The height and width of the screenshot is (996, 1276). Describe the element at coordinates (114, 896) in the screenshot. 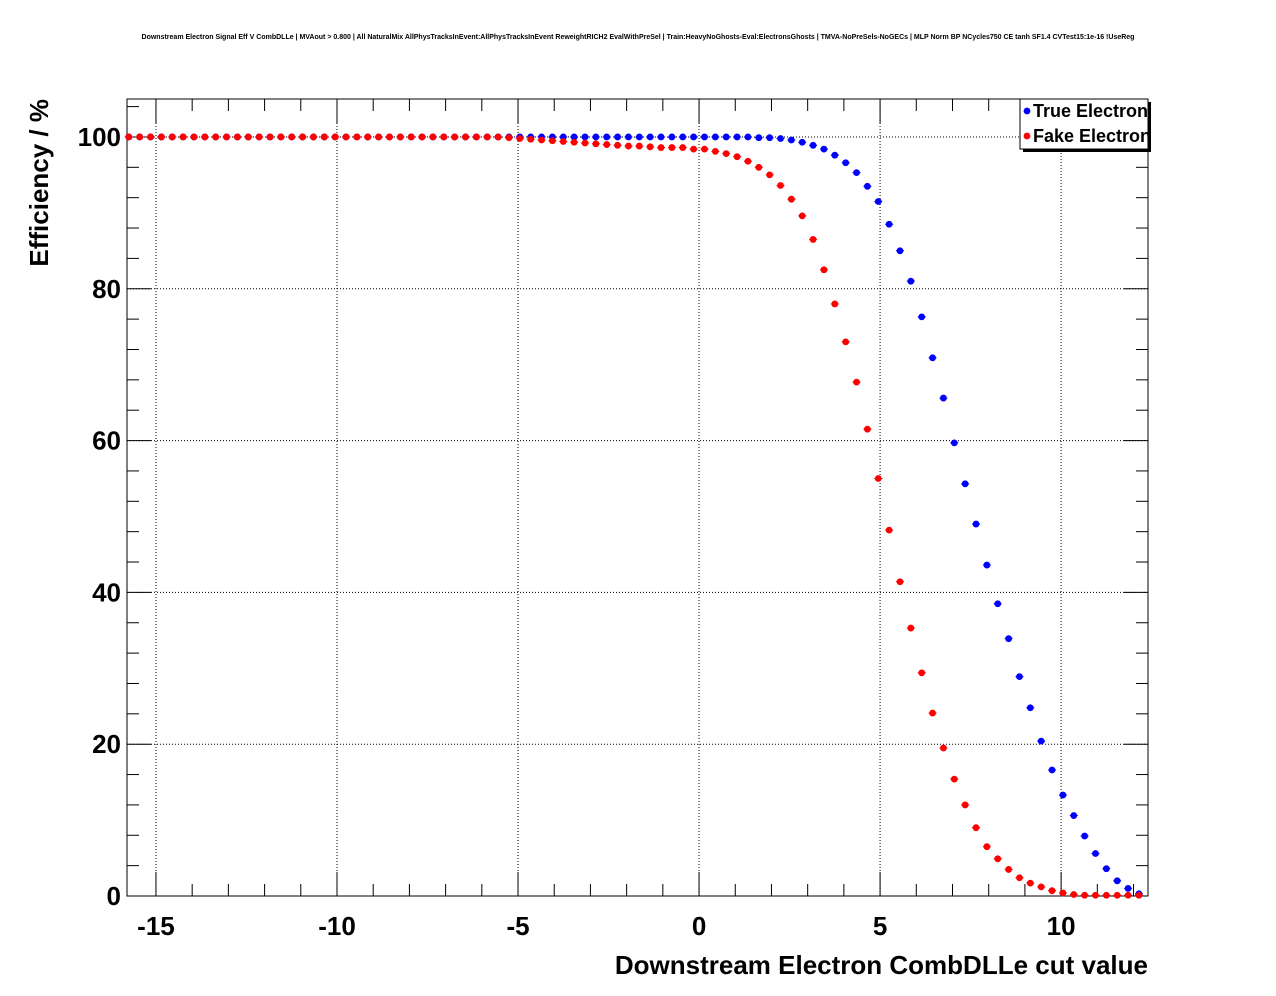

I see `y-tick-label: 0` at that location.